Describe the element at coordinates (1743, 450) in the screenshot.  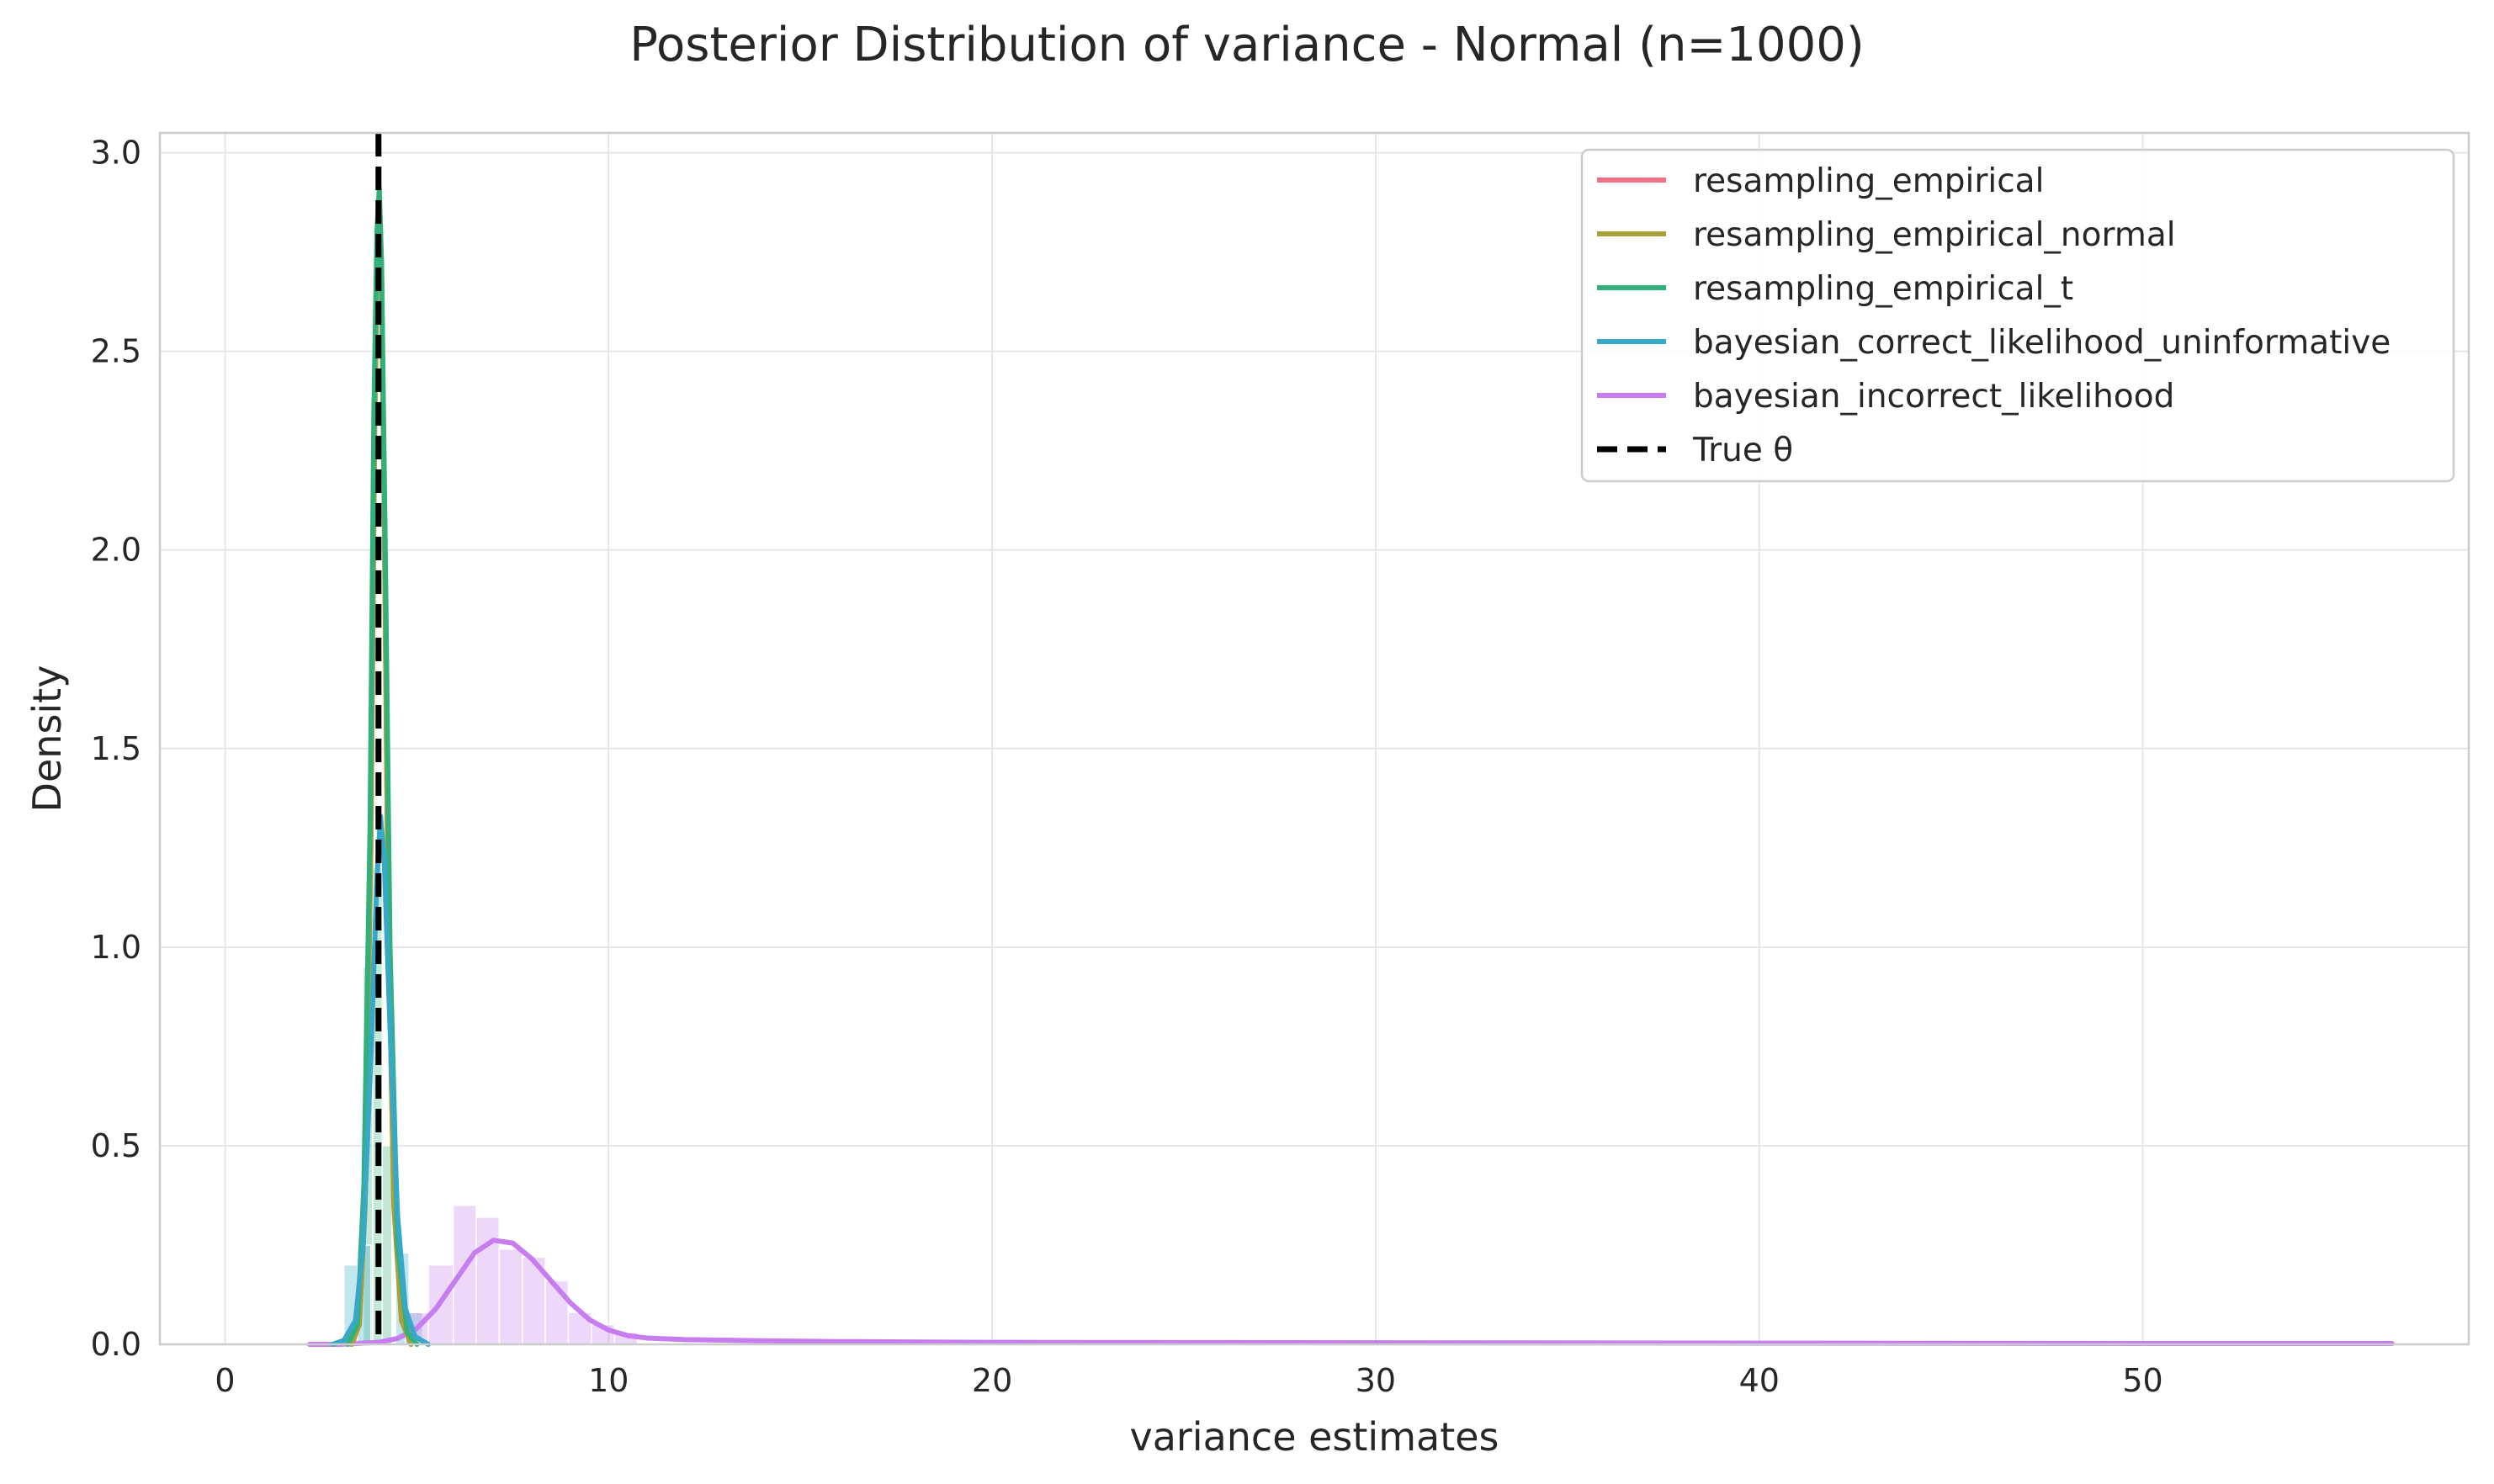
I see `legend-label: True θ` at that location.